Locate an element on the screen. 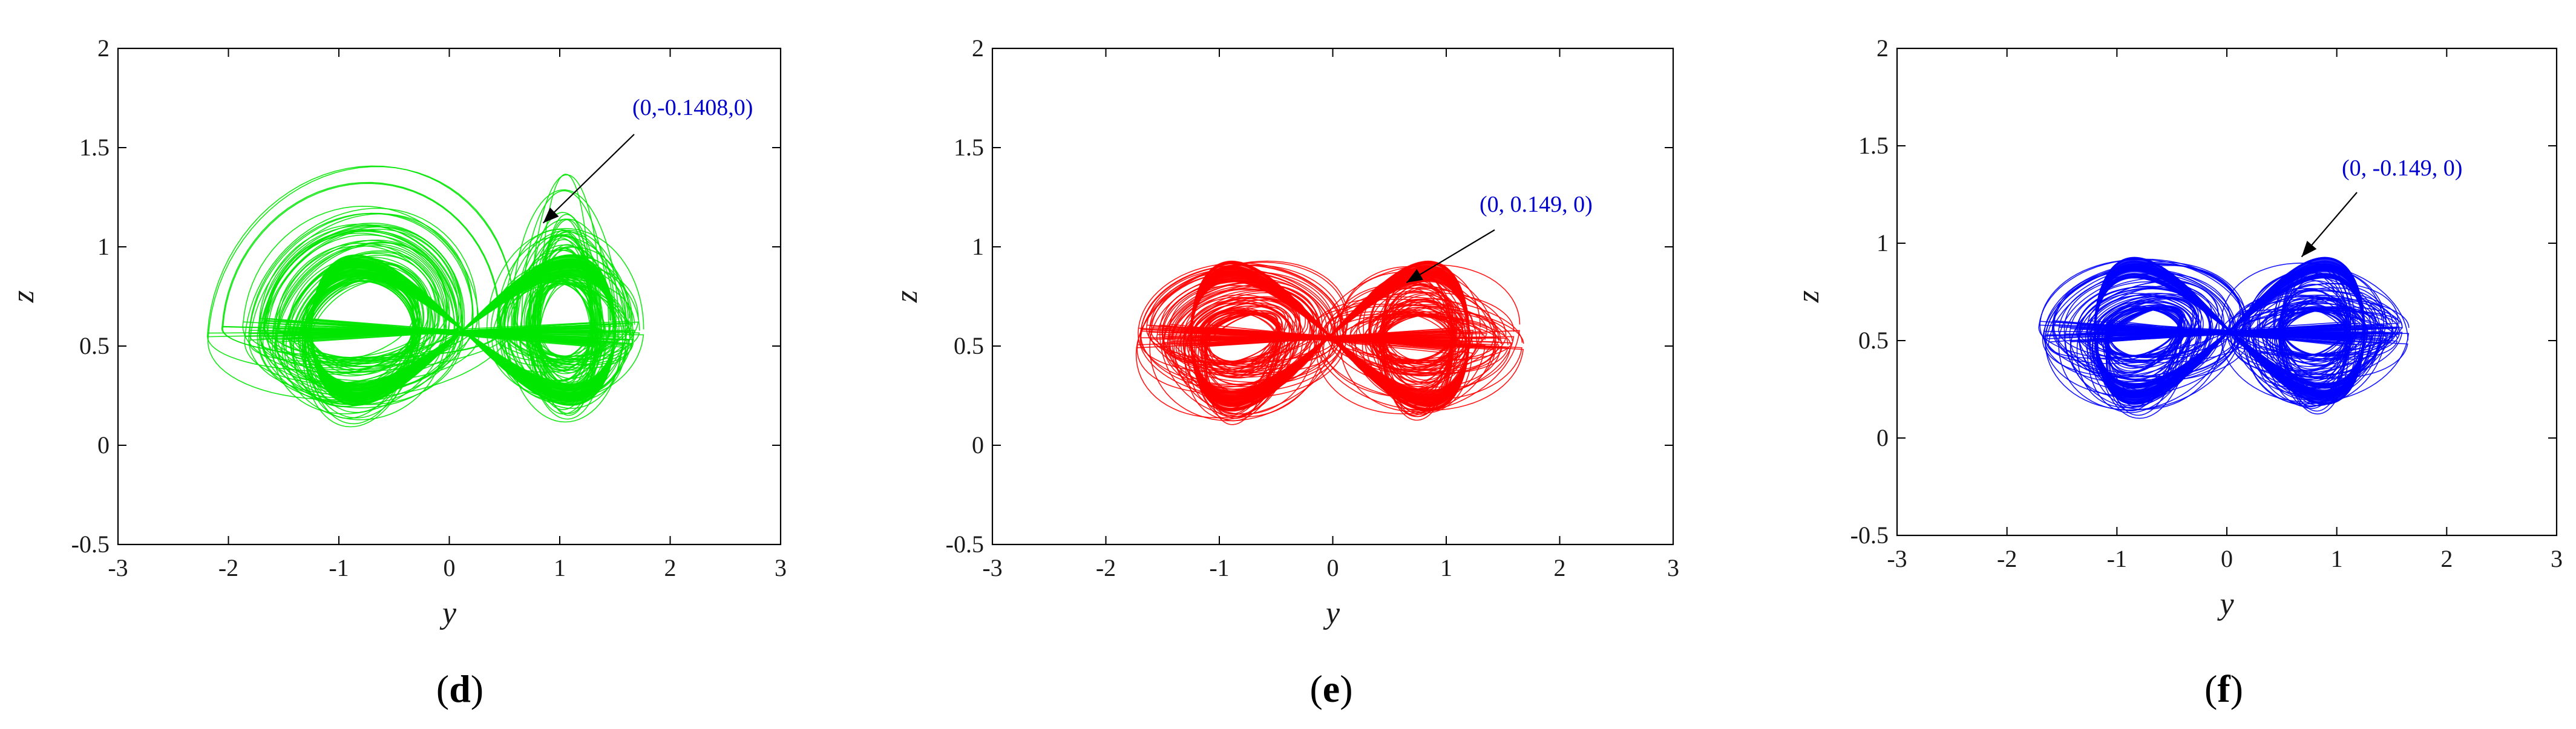 This screenshot has width=2576, height=729. panel-letter: e is located at coordinates (1331, 688).